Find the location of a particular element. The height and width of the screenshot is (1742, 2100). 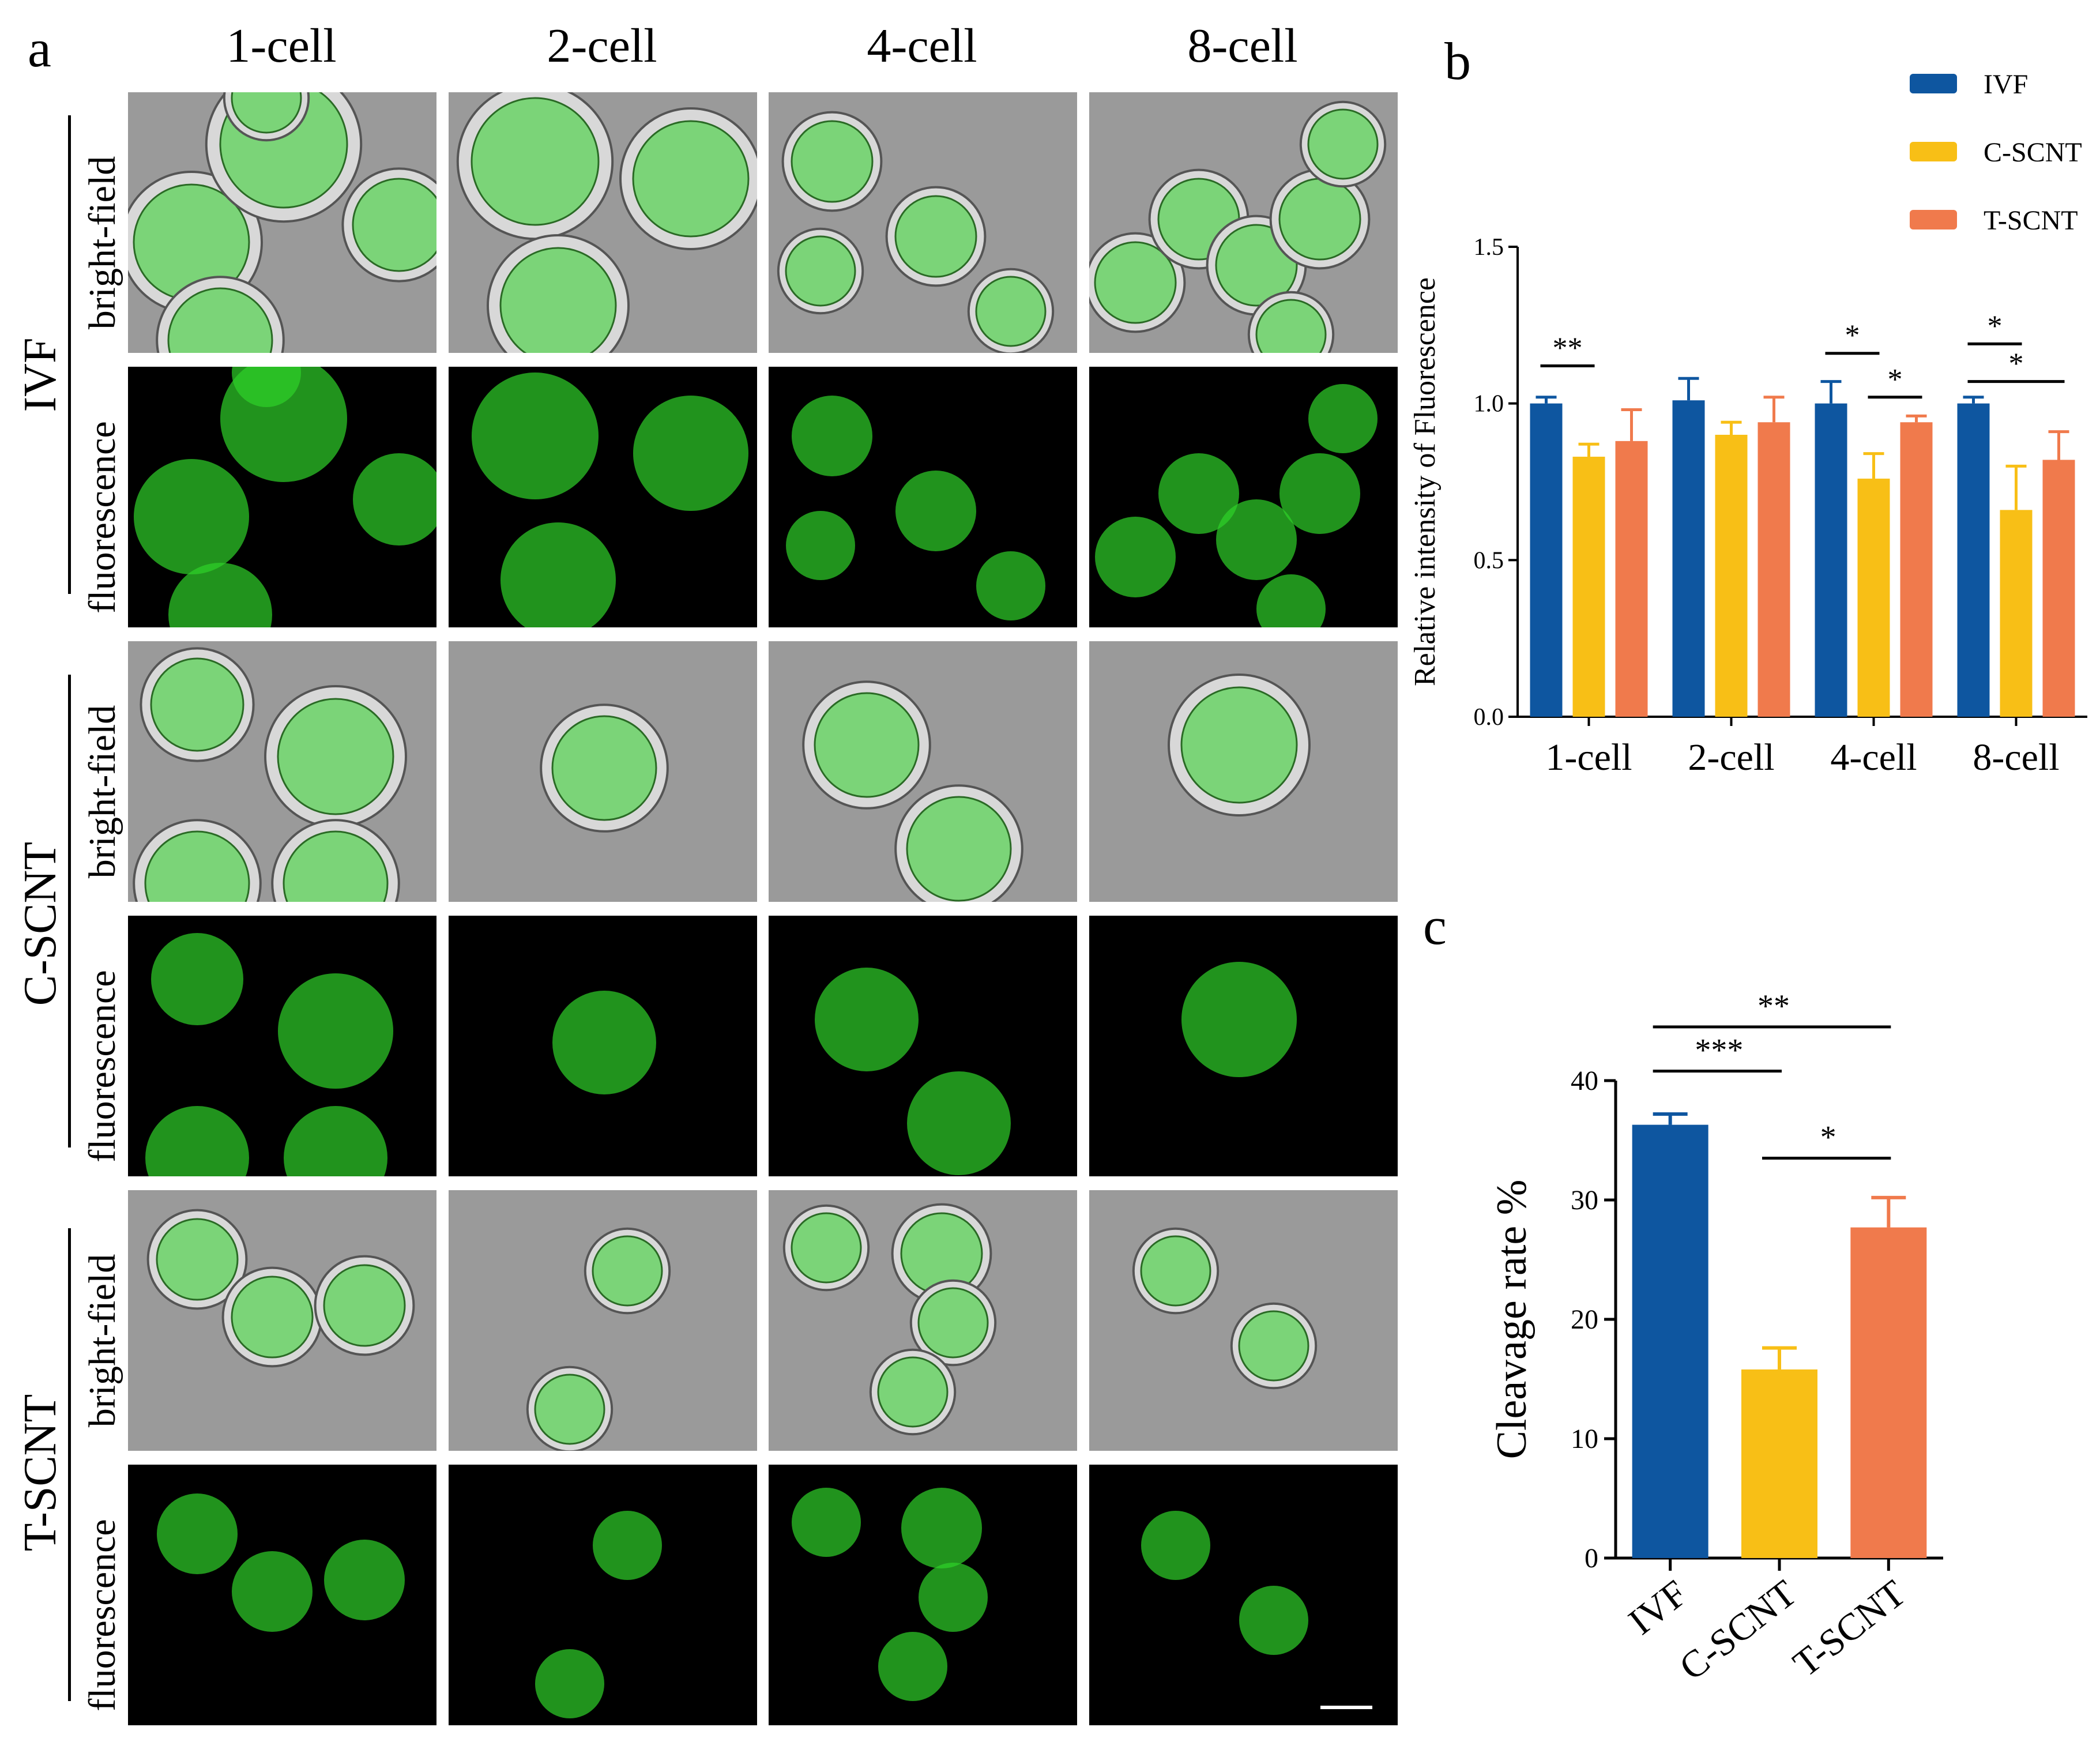

mode-label-ivf-brightfield: bright-field is located at coordinates (102, 243).